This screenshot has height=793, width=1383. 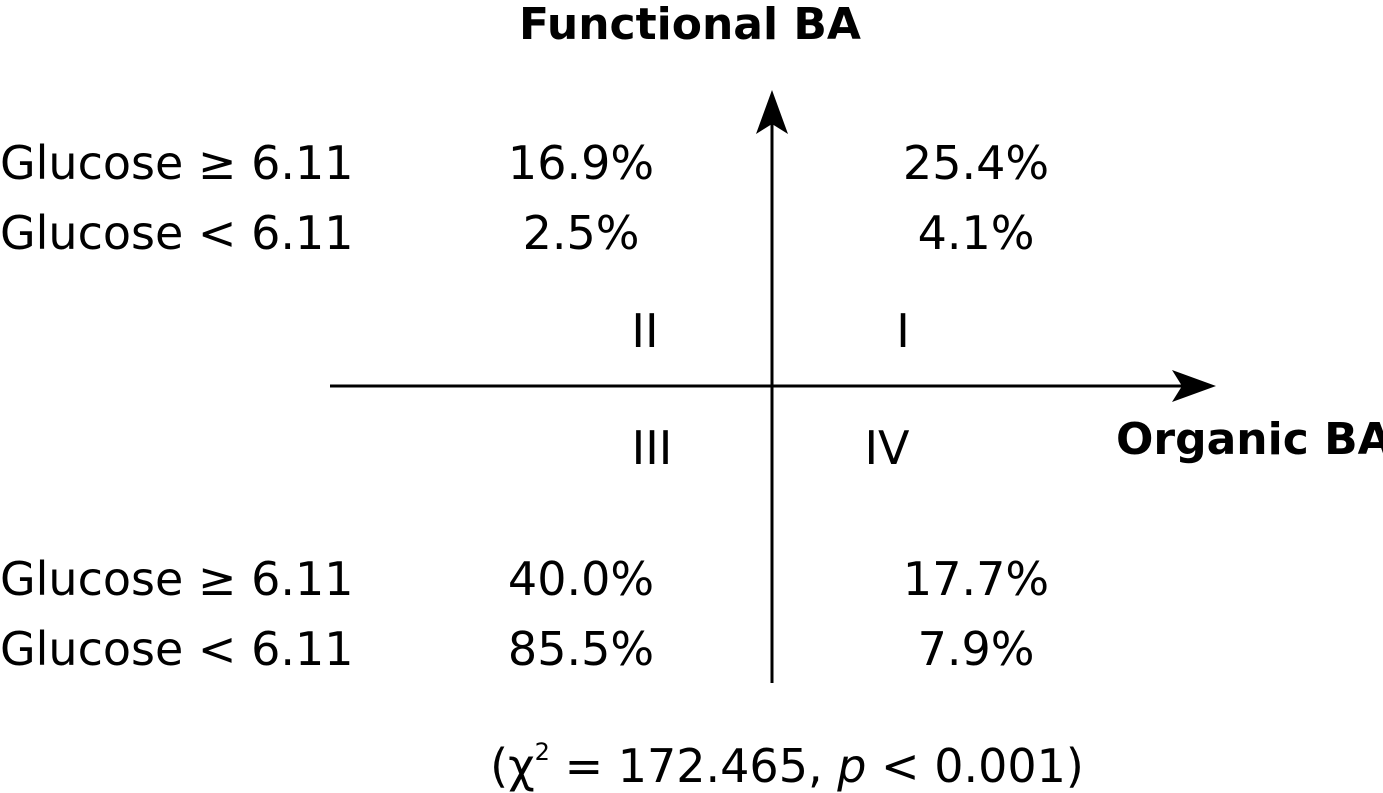 I want to click on p-value: < 0.001), so click(x=975, y=766).